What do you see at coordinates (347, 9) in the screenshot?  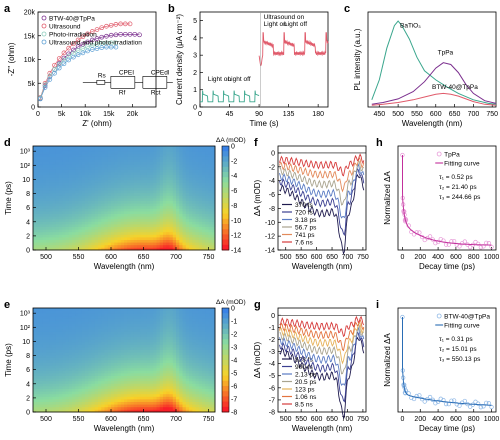 I see `panel-c-panel-label: c` at bounding box center [347, 9].